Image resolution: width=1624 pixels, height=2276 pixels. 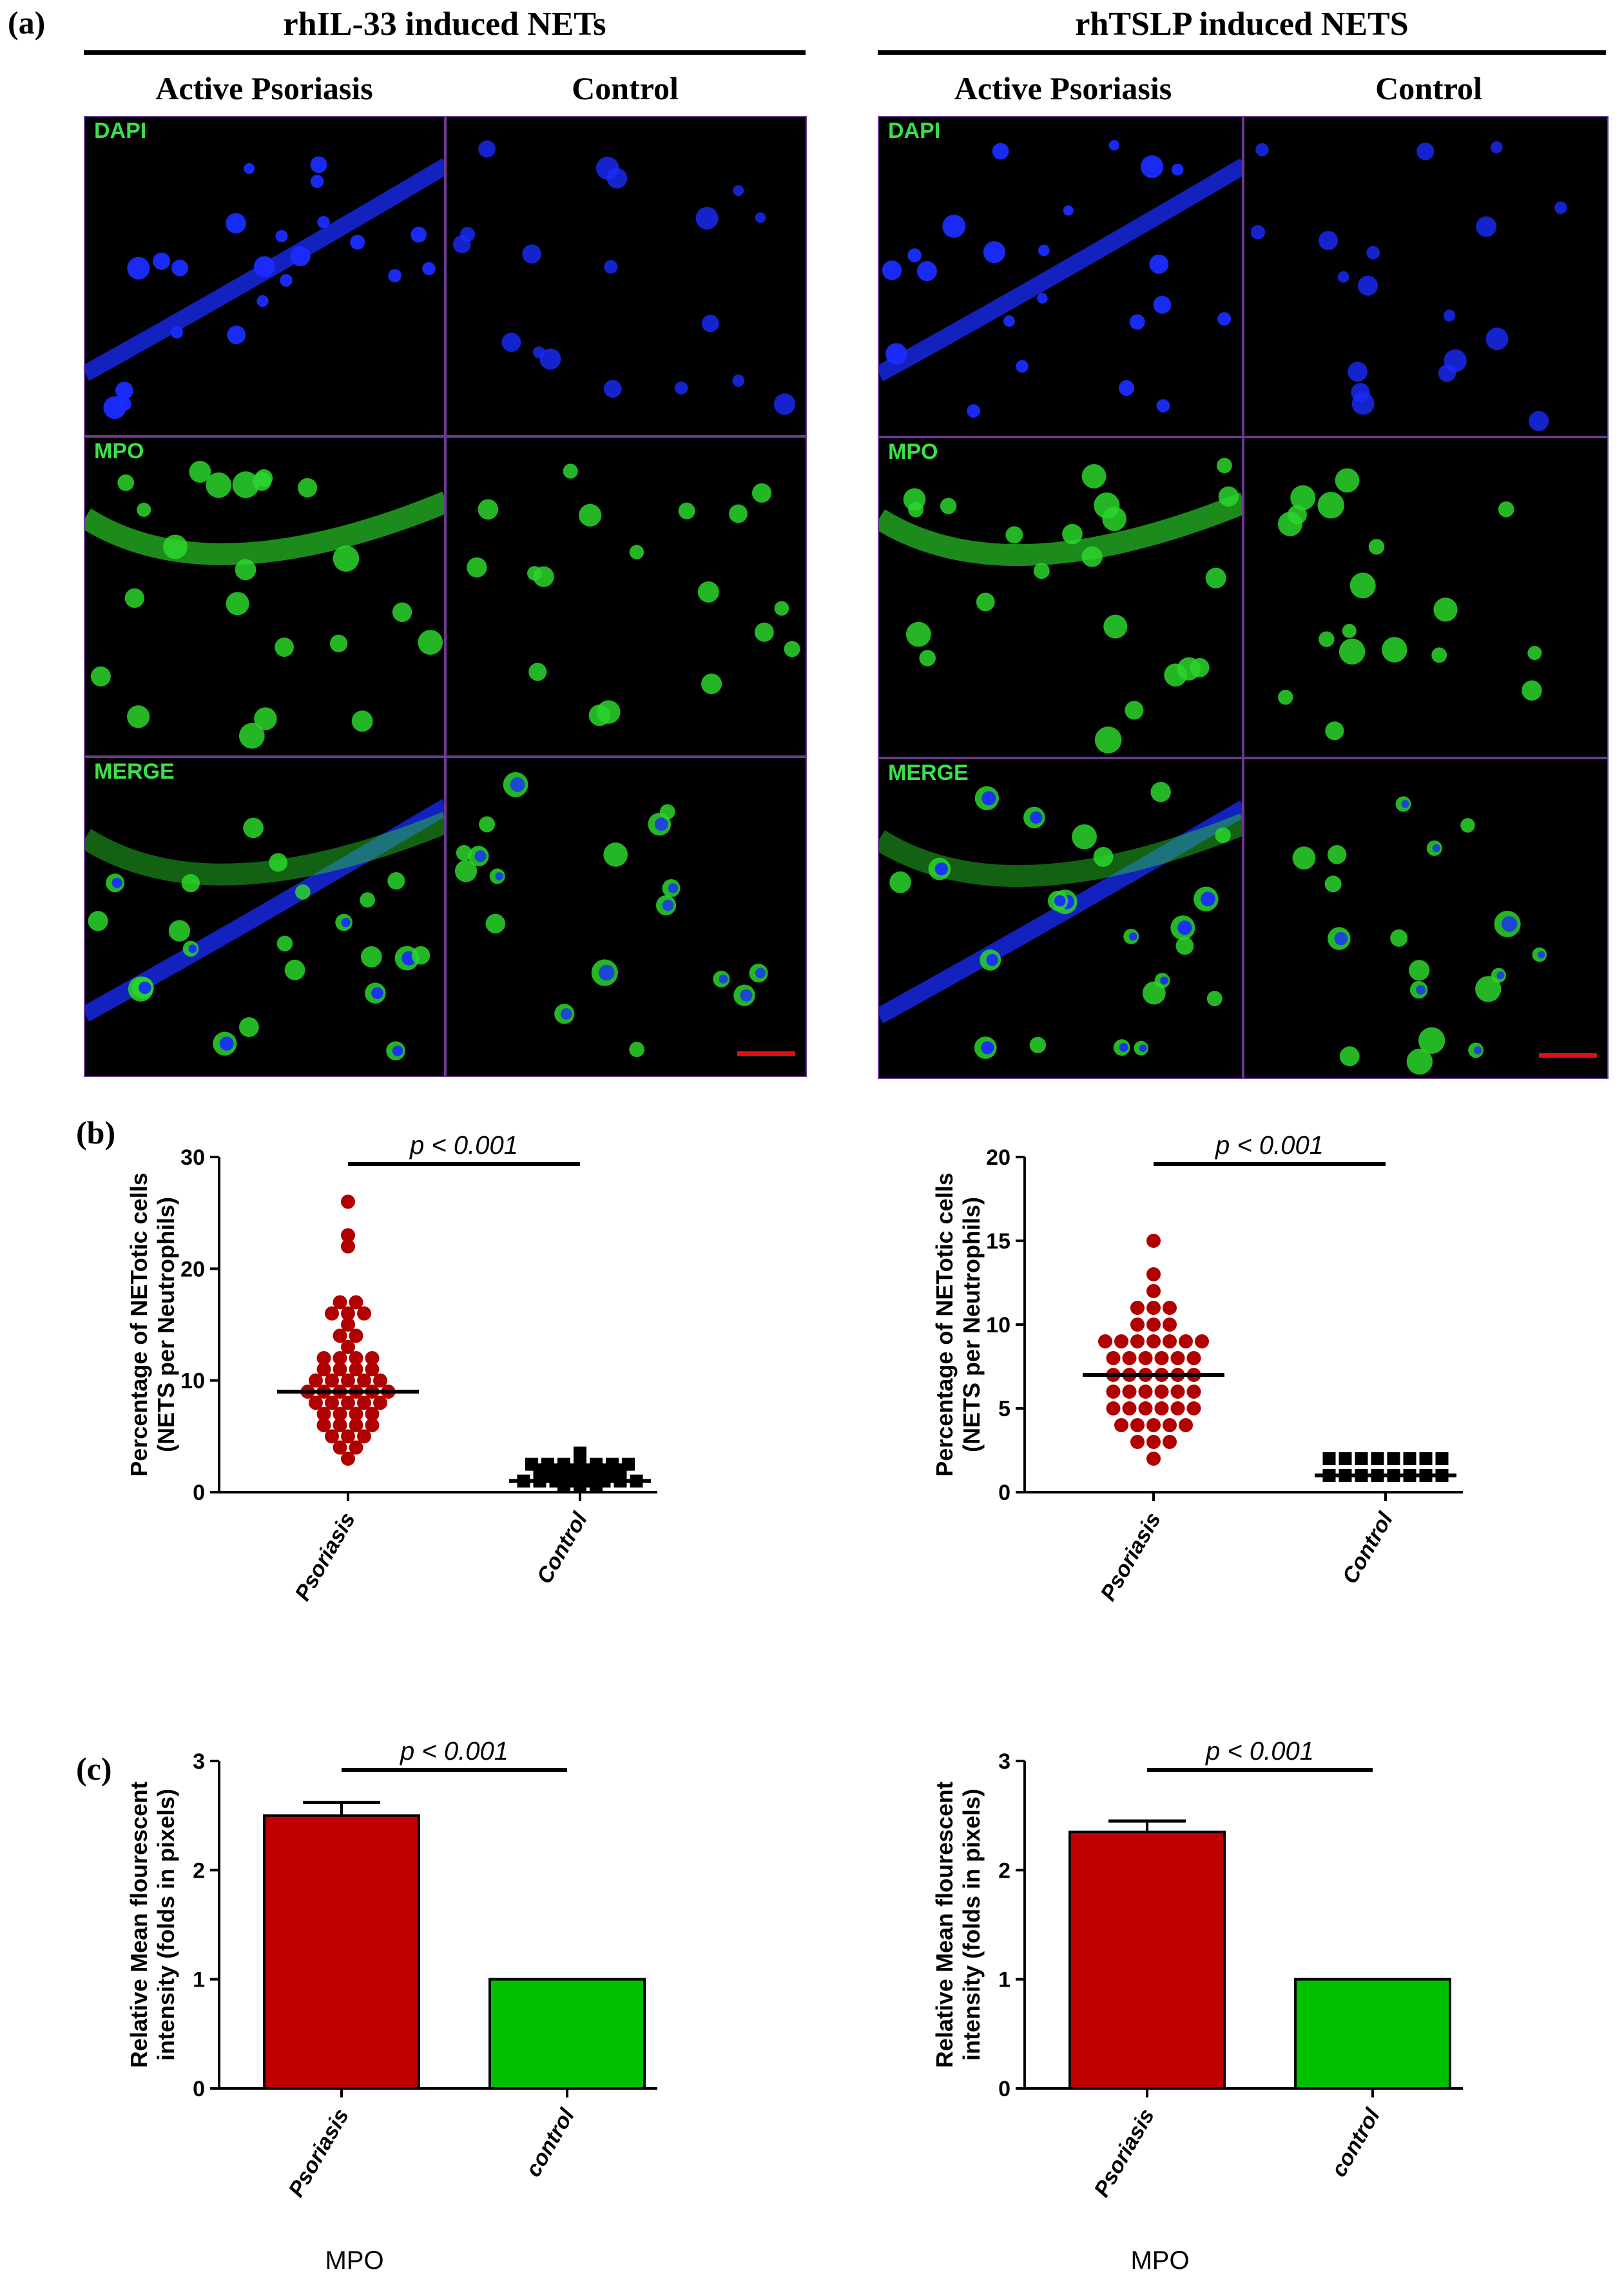 What do you see at coordinates (929, 773) in the screenshot?
I see `tslp-channel-label-merge: MERGE` at bounding box center [929, 773].